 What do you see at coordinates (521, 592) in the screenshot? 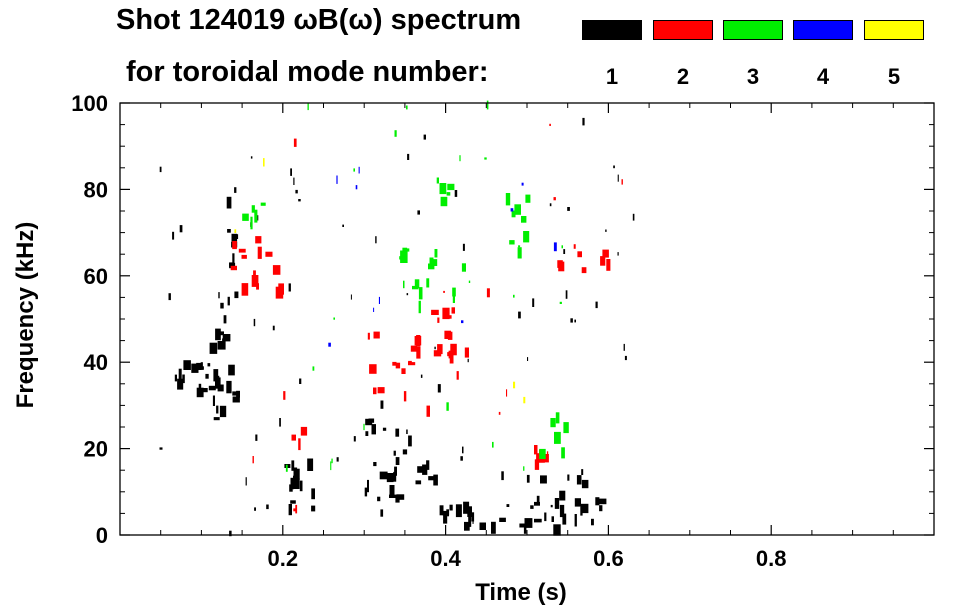
I see `x-axis-label: Time (s)` at bounding box center [521, 592].